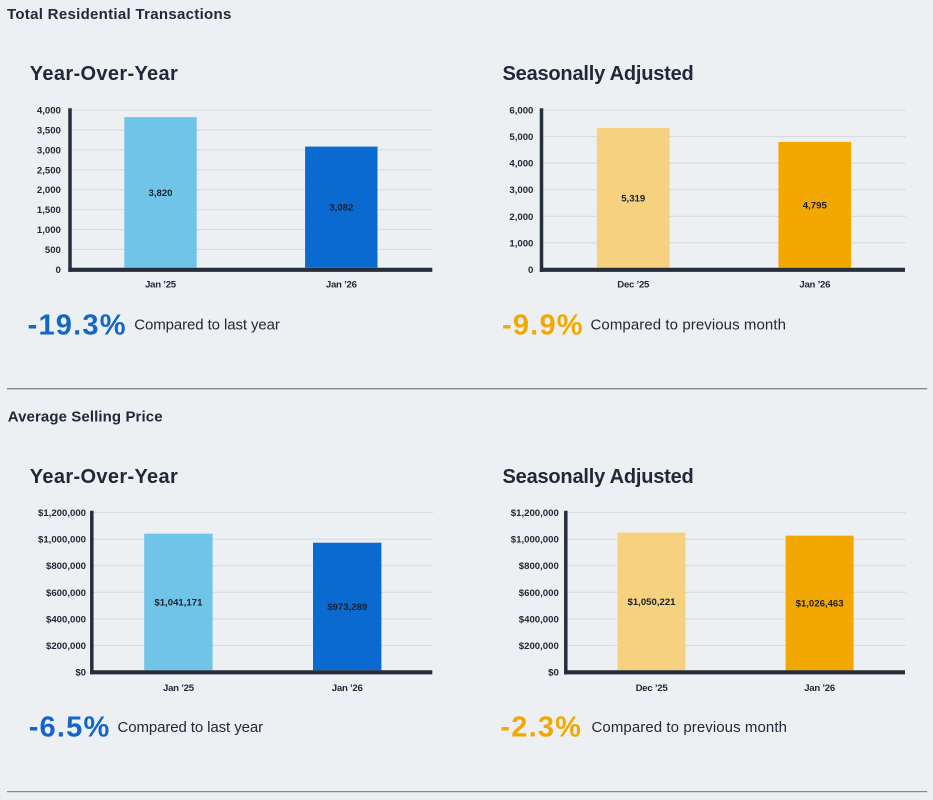 This screenshot has width=933, height=800. I want to click on svg-text: -19.3%, so click(77, 325).